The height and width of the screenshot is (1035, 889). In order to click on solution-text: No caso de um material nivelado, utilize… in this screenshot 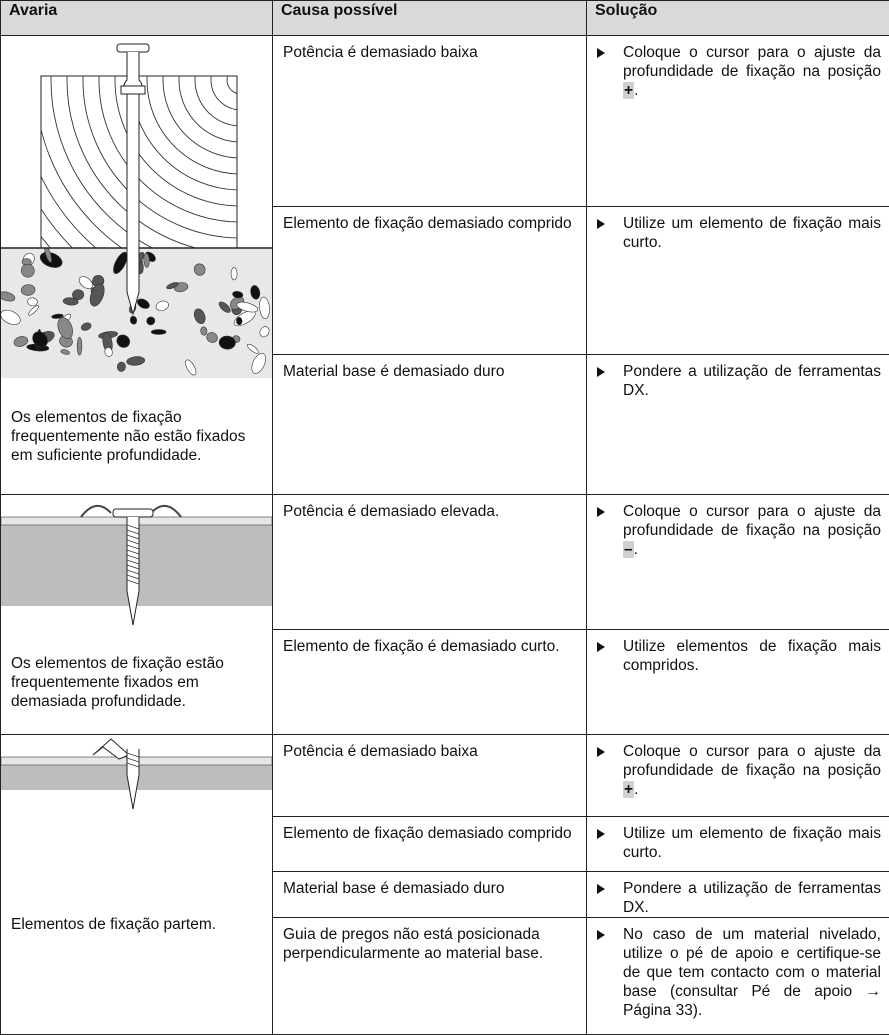, I will do `click(752, 972)`.